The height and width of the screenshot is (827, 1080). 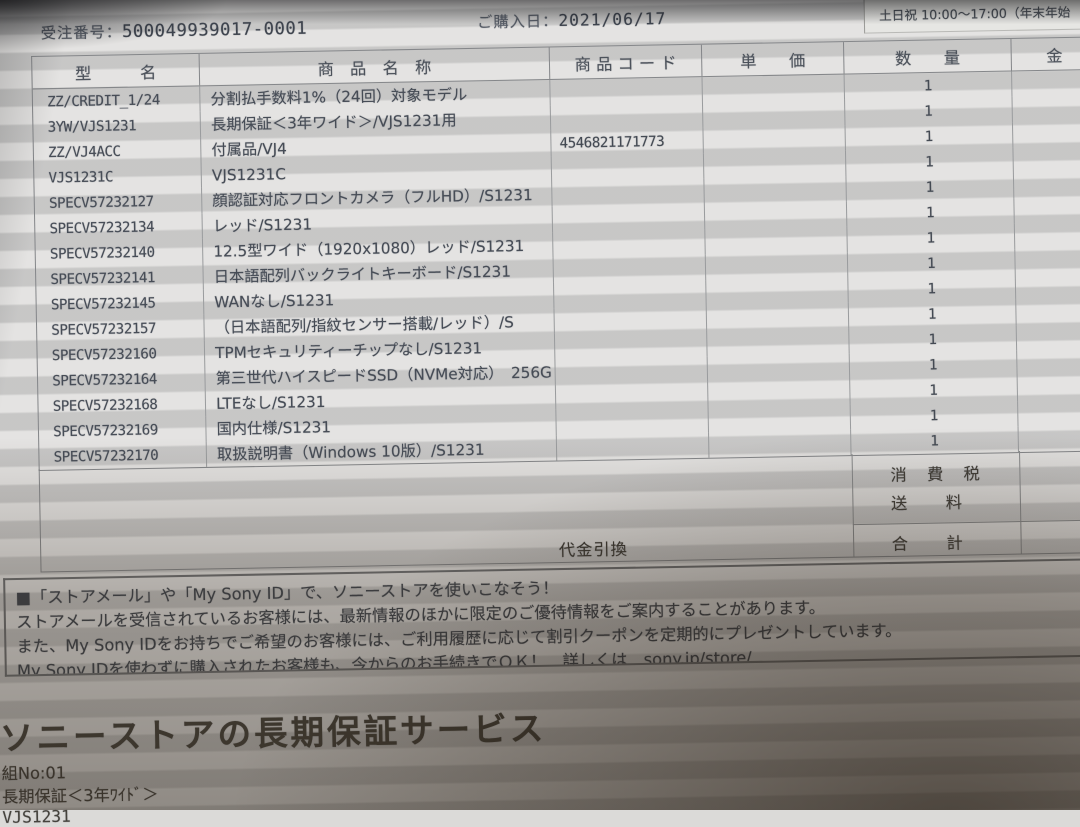 What do you see at coordinates (34, 773) in the screenshot?
I see `warranty-group-no: 組No:01` at bounding box center [34, 773].